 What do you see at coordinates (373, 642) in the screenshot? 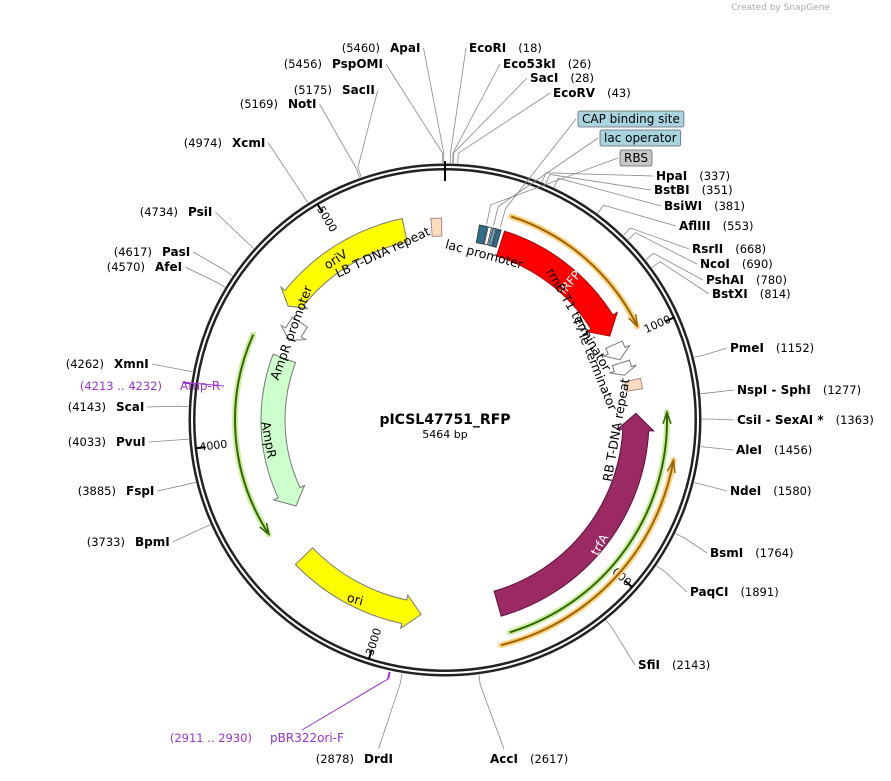
I see `tick-label: 3000` at bounding box center [373, 642].